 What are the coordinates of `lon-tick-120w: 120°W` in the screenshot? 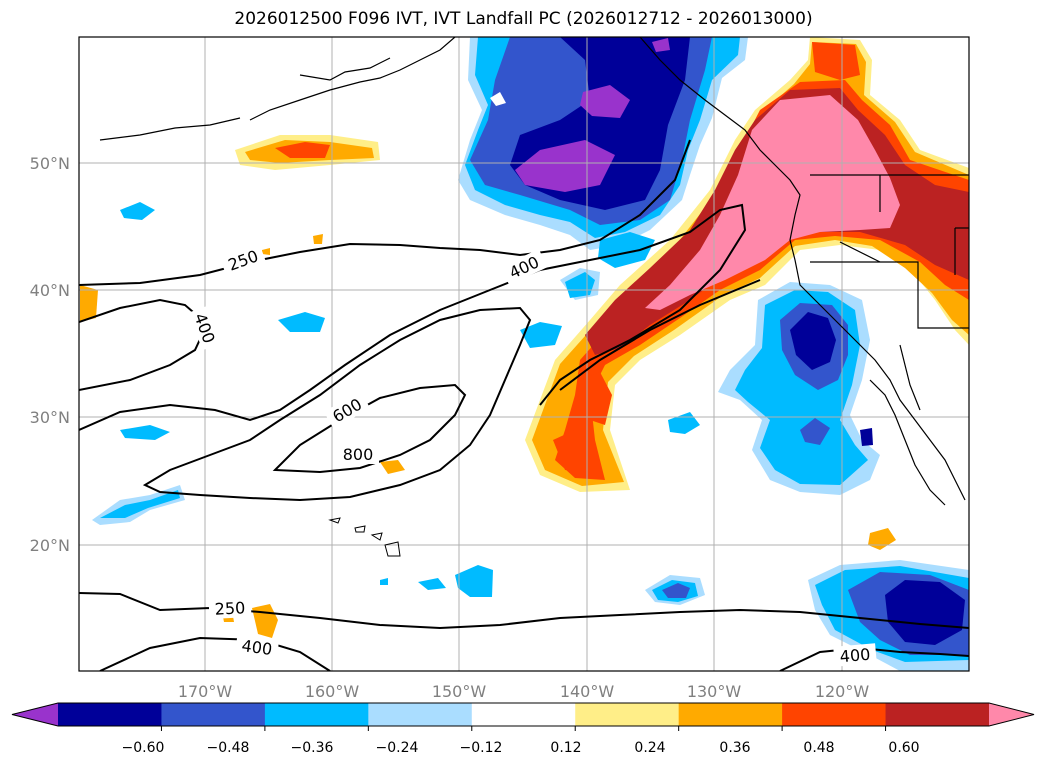 It's located at (842, 691).